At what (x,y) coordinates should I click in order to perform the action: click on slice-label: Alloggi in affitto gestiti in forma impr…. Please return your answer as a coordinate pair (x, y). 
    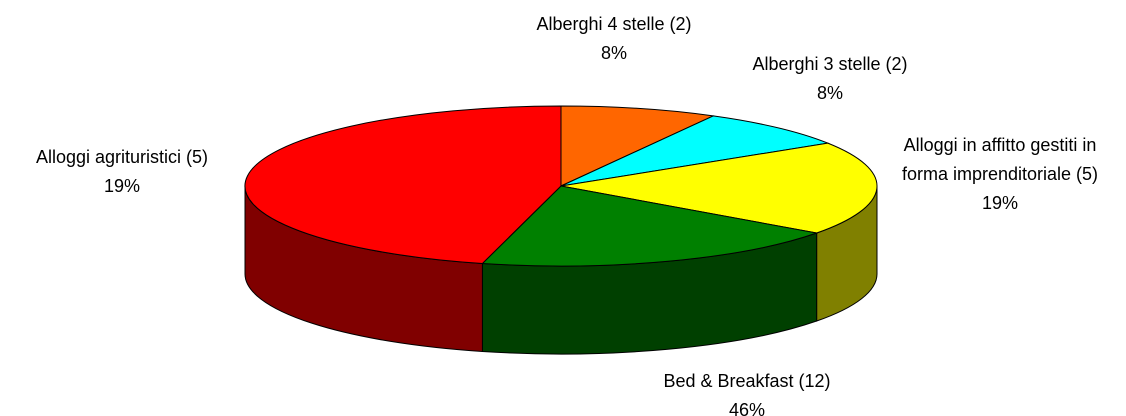
    Looking at the image, I should click on (1000, 174).